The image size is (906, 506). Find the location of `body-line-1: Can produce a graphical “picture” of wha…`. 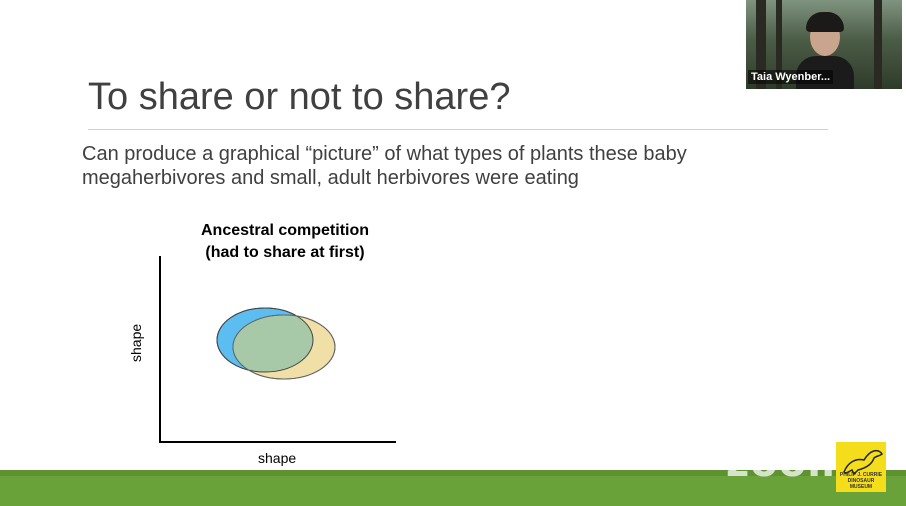

body-line-1: Can produce a graphical “picture” of wha… is located at coordinates (384, 154).